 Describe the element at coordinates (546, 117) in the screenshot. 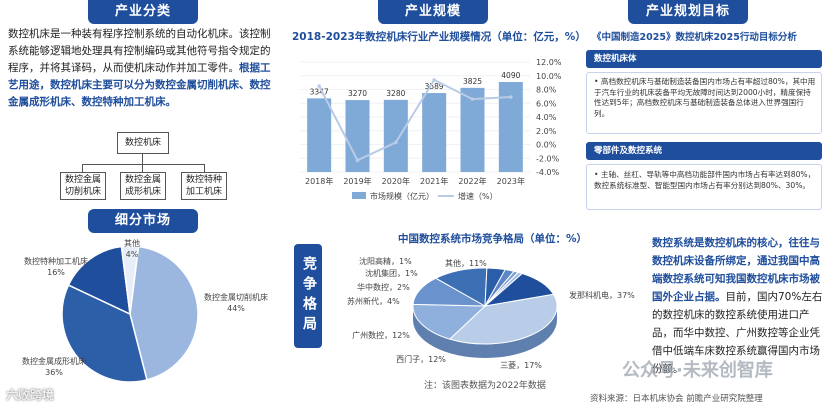

I see `y-tick-label: 4.0%` at that location.